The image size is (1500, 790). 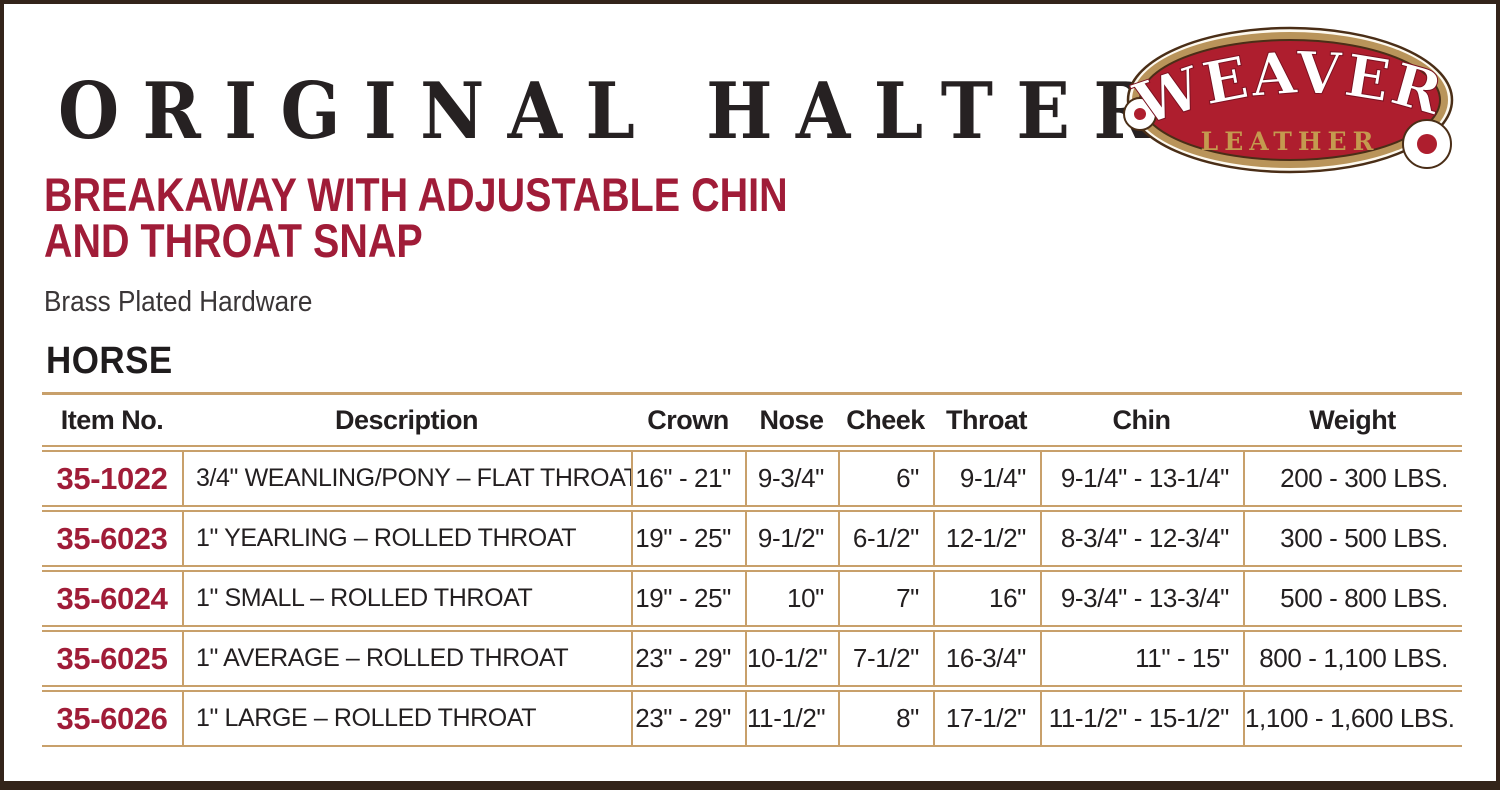 I want to click on cell-cheek: 6", so click(x=885, y=478).